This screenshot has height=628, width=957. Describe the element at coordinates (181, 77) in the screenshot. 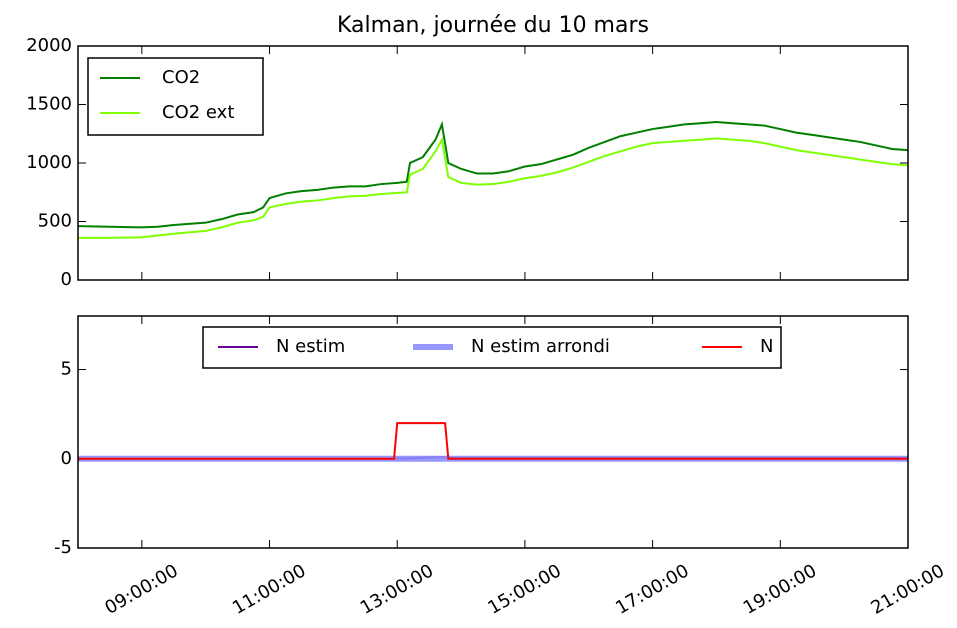

I see `legend-label: CO2` at that location.